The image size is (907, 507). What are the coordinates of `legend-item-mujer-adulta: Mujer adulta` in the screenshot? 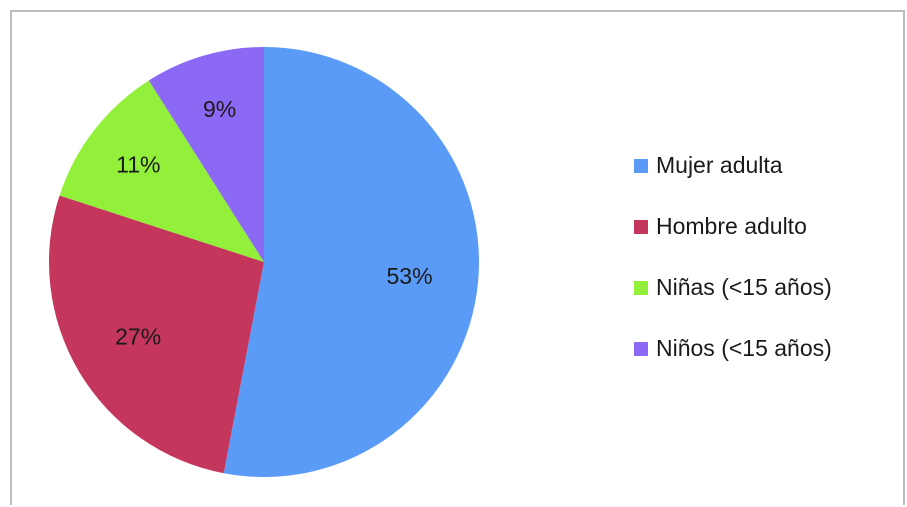 It's located at (733, 165).